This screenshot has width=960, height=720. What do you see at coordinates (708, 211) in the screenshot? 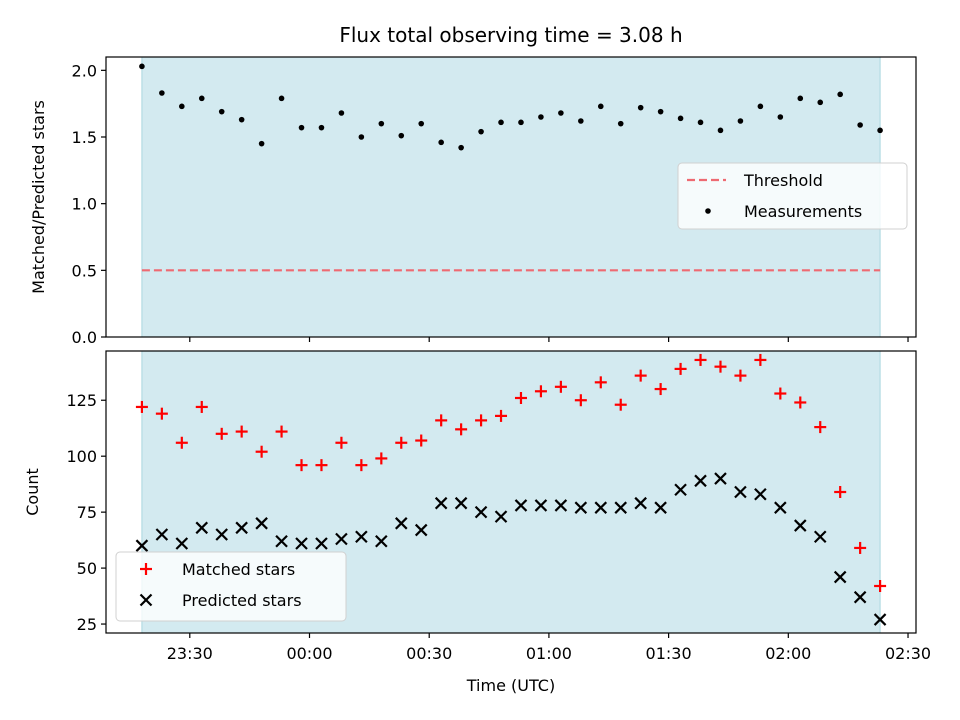
I see `measurements-legend-swatch` at bounding box center [708, 211].